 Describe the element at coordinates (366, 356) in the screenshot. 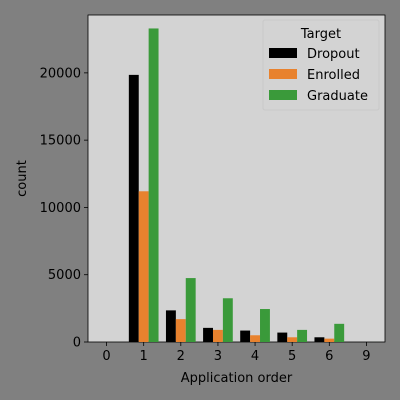

I see `x-tick-label: 9` at that location.